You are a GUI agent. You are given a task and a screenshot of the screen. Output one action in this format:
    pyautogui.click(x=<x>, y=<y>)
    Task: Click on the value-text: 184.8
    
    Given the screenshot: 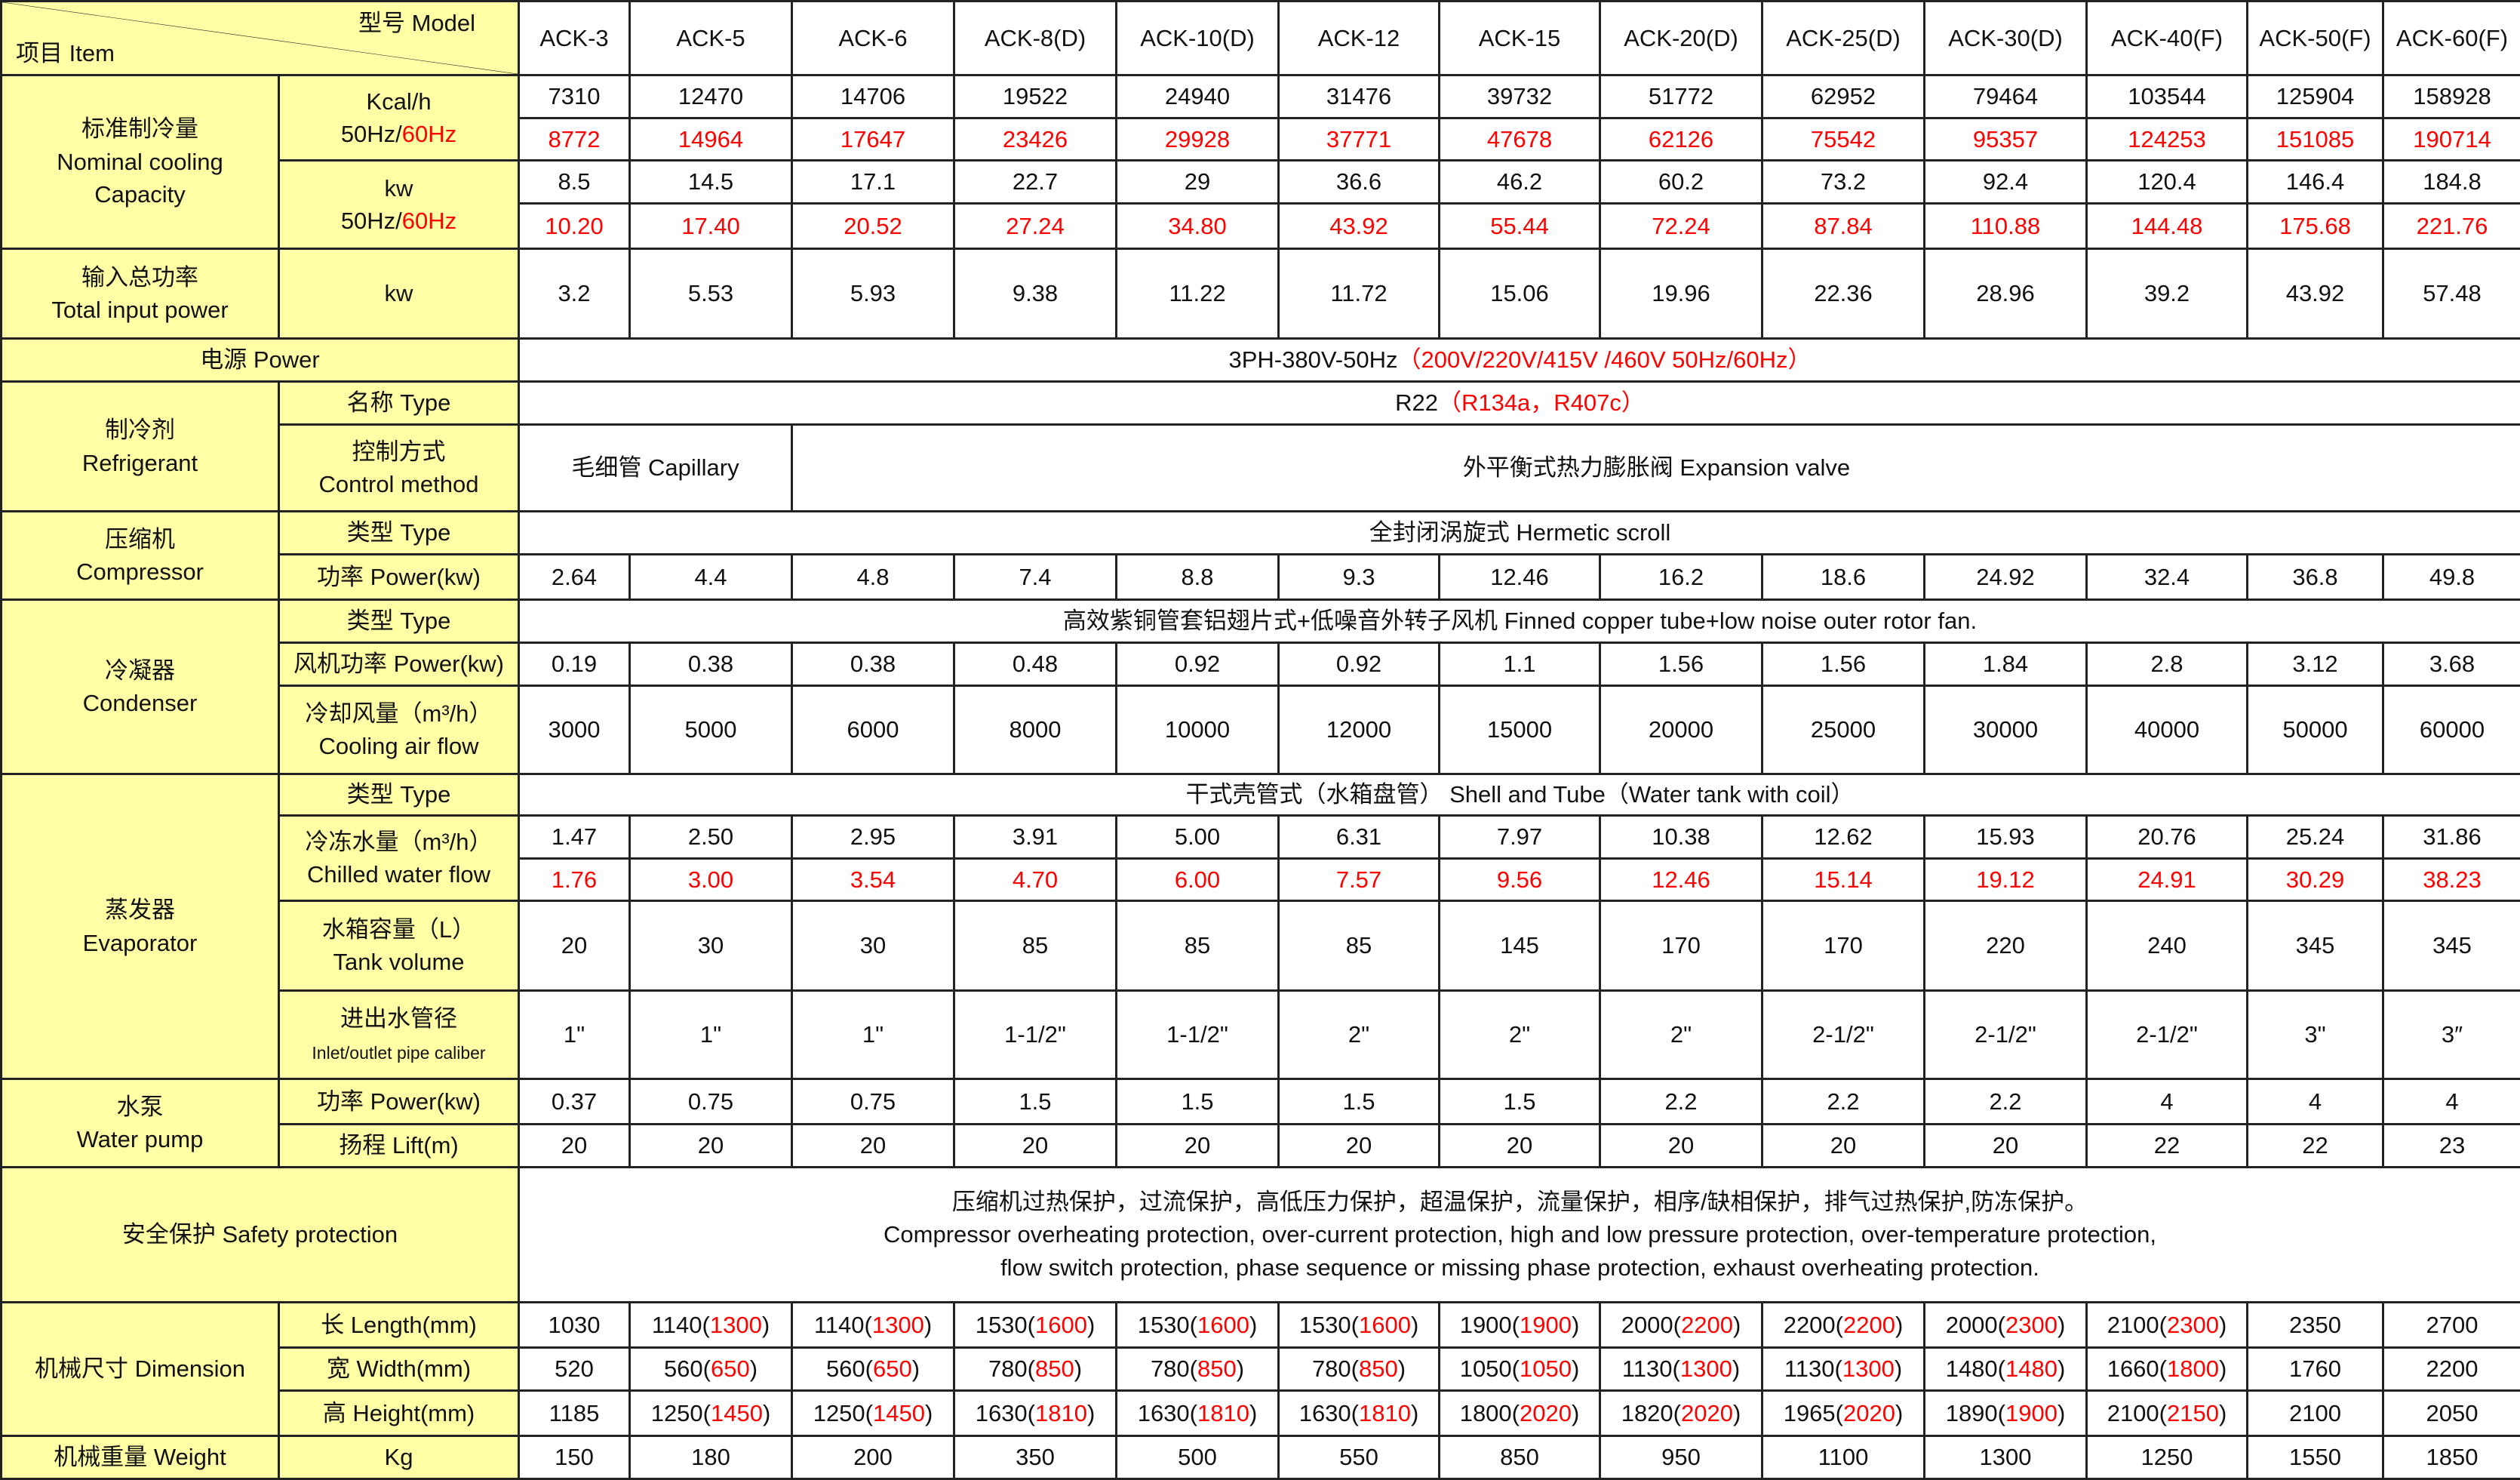 What is the action you would take?
    pyautogui.click(x=2452, y=181)
    